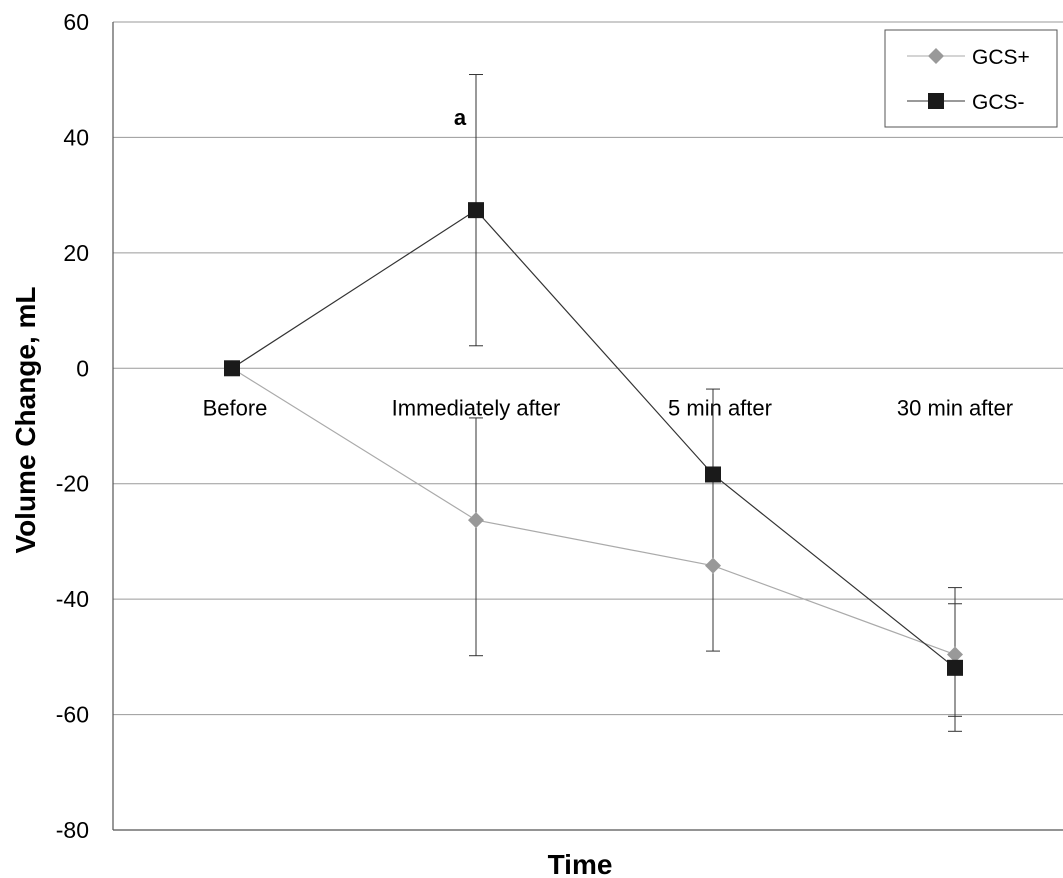  What do you see at coordinates (235, 407) in the screenshot?
I see `category-label: Before` at bounding box center [235, 407].